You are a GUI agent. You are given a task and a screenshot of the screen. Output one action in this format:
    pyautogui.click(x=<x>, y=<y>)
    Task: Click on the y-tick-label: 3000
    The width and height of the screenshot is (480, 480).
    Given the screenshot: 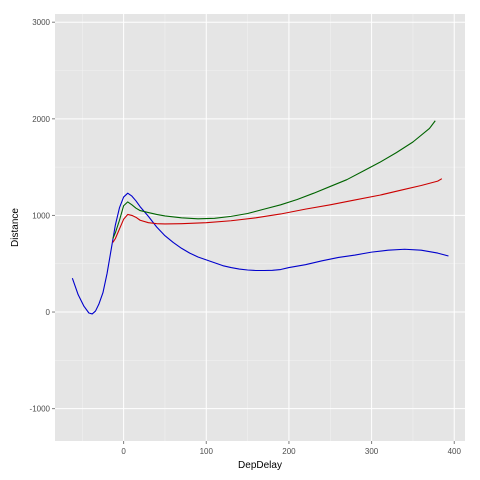 What is the action you would take?
    pyautogui.click(x=41, y=22)
    